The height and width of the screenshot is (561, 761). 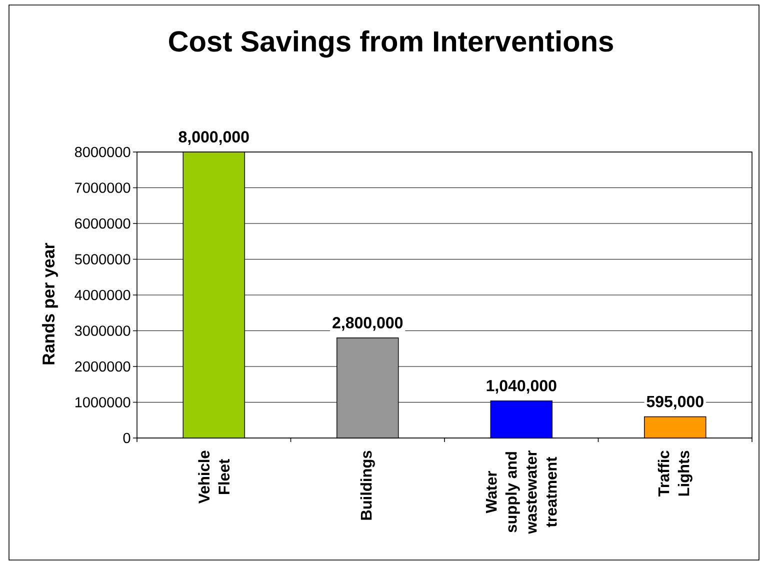 I want to click on x-tick-label: Water supply and wastewater treatment, so click(x=521, y=492).